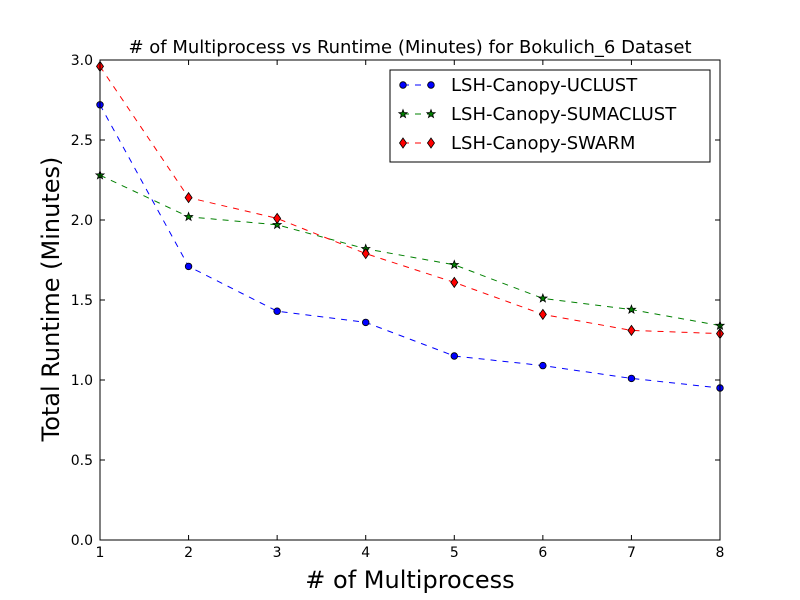 This screenshot has width=800, height=600. What do you see at coordinates (544, 85) in the screenshot?
I see `legend-label-lsh-canopy-uclust: LSH-Canopy-UCLUST` at bounding box center [544, 85].